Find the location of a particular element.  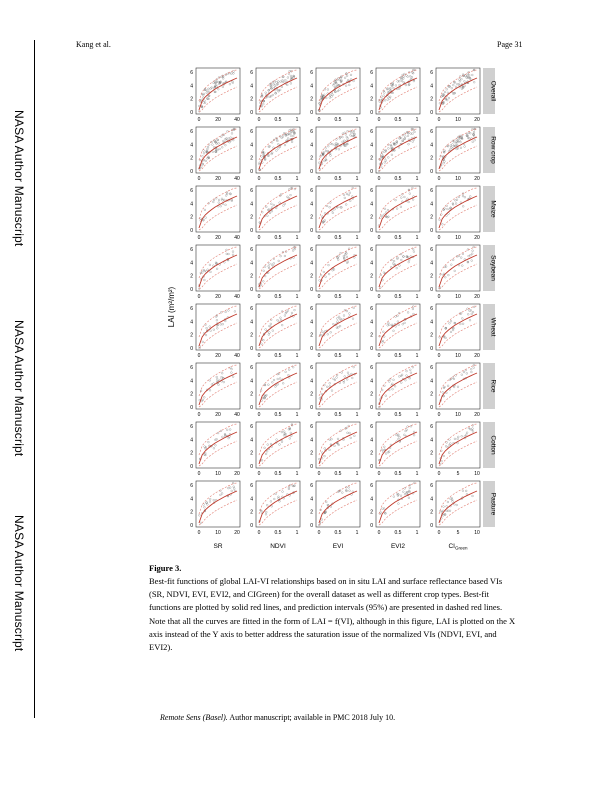

y-axis-title: LAI (m²/m²) is located at coordinates (171, 306).